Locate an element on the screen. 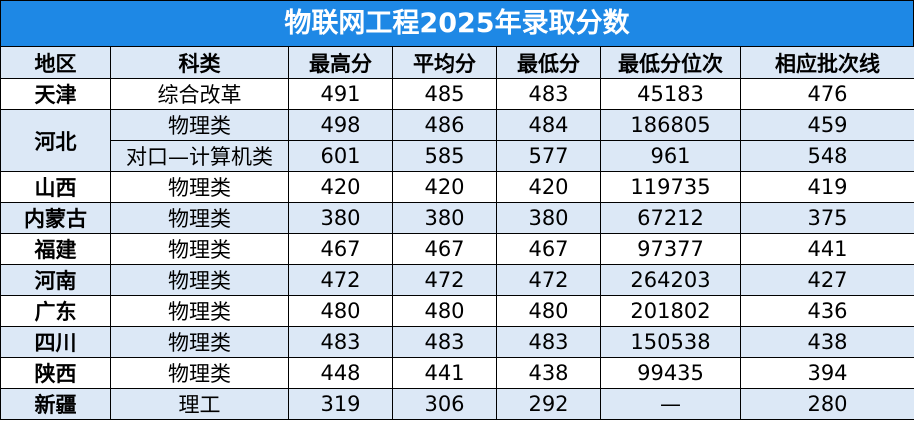 The width and height of the screenshot is (914, 442). header-cell: 相应批次线 is located at coordinates (827, 62).